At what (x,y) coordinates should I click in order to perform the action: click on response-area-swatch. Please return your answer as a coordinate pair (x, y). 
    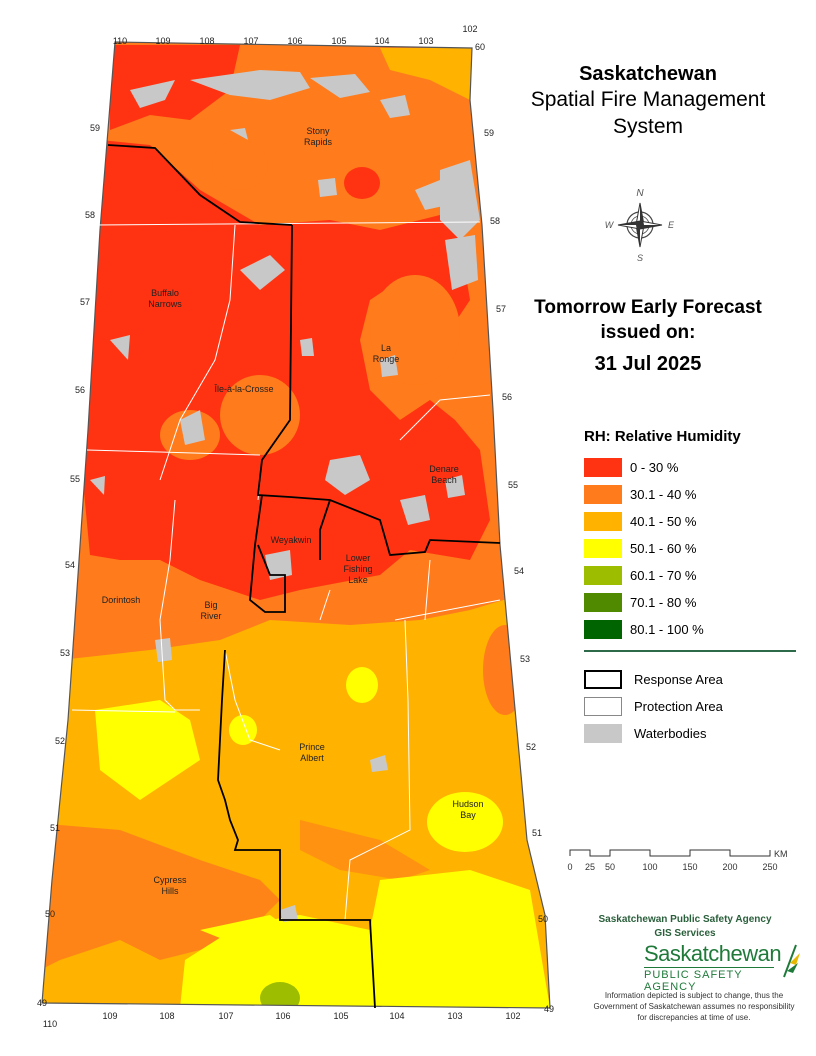
    Looking at the image, I should click on (603, 679).